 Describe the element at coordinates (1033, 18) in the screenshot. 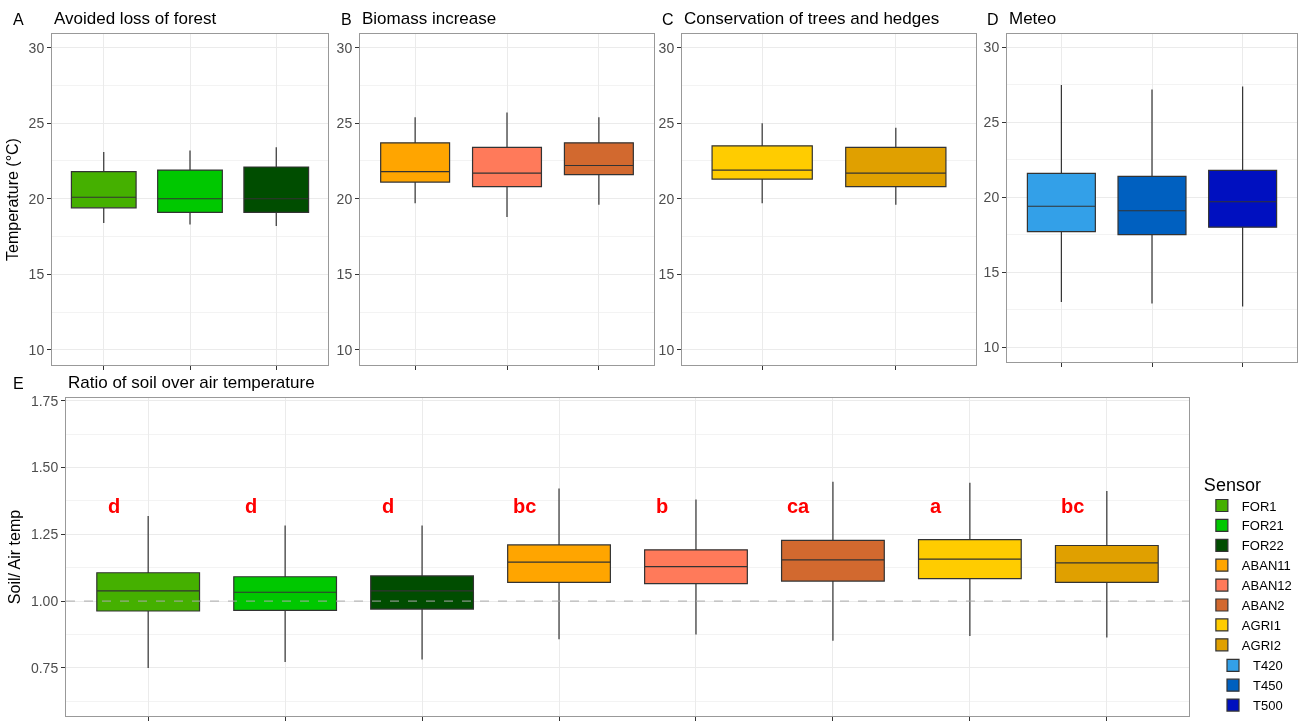

I see `chart-title: Meteo` at that location.